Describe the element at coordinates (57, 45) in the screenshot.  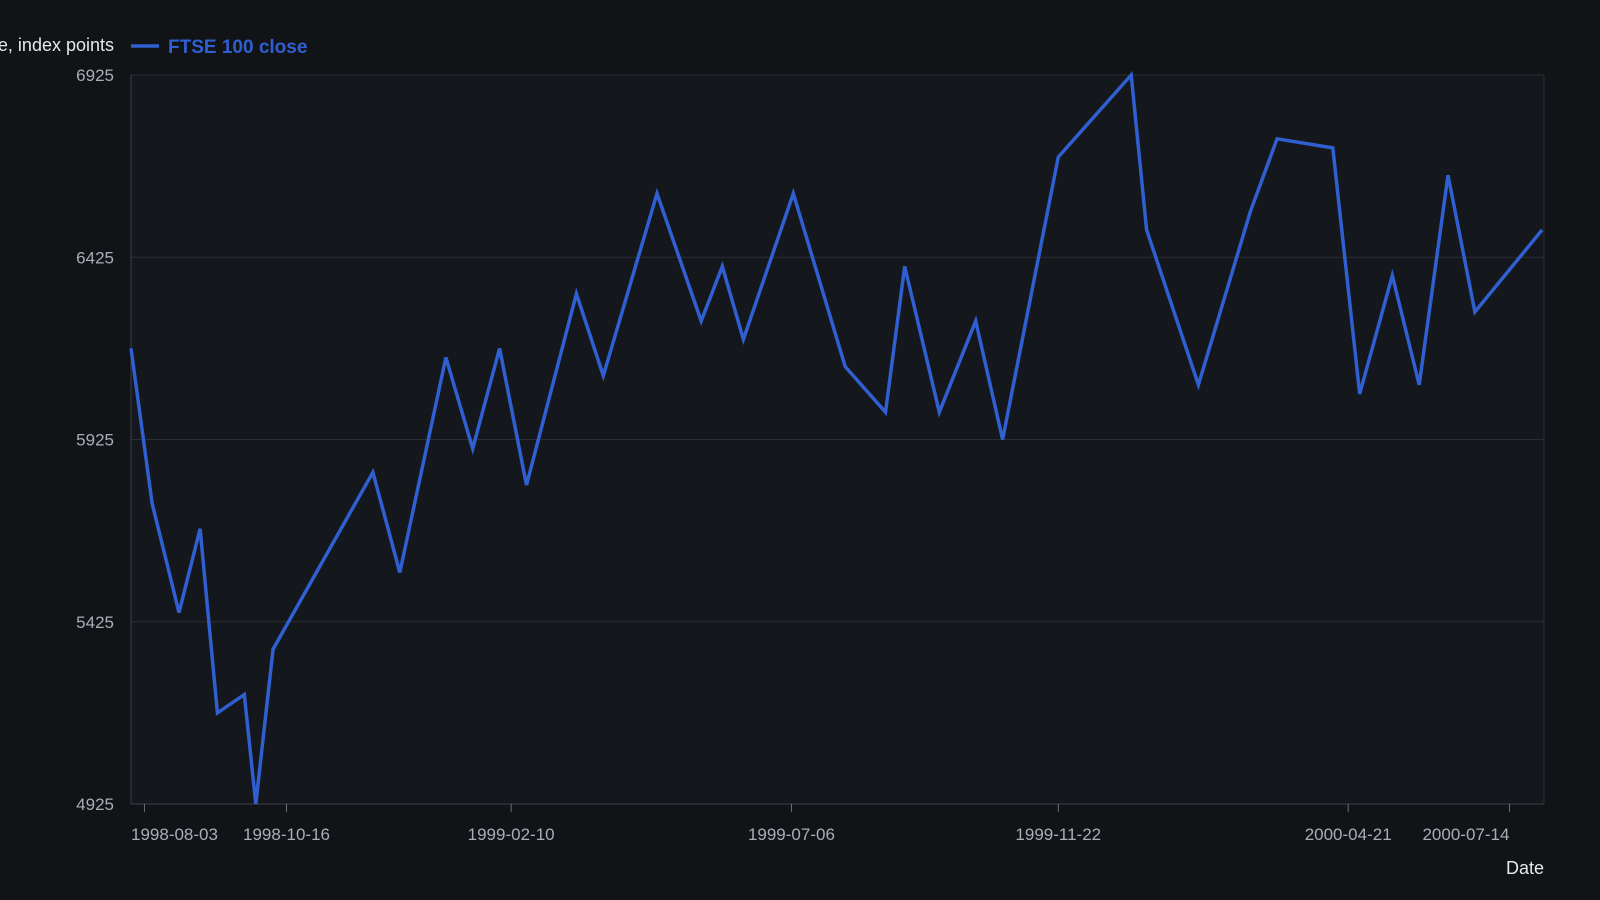
I see `y-axis-title: Price, index points` at that location.